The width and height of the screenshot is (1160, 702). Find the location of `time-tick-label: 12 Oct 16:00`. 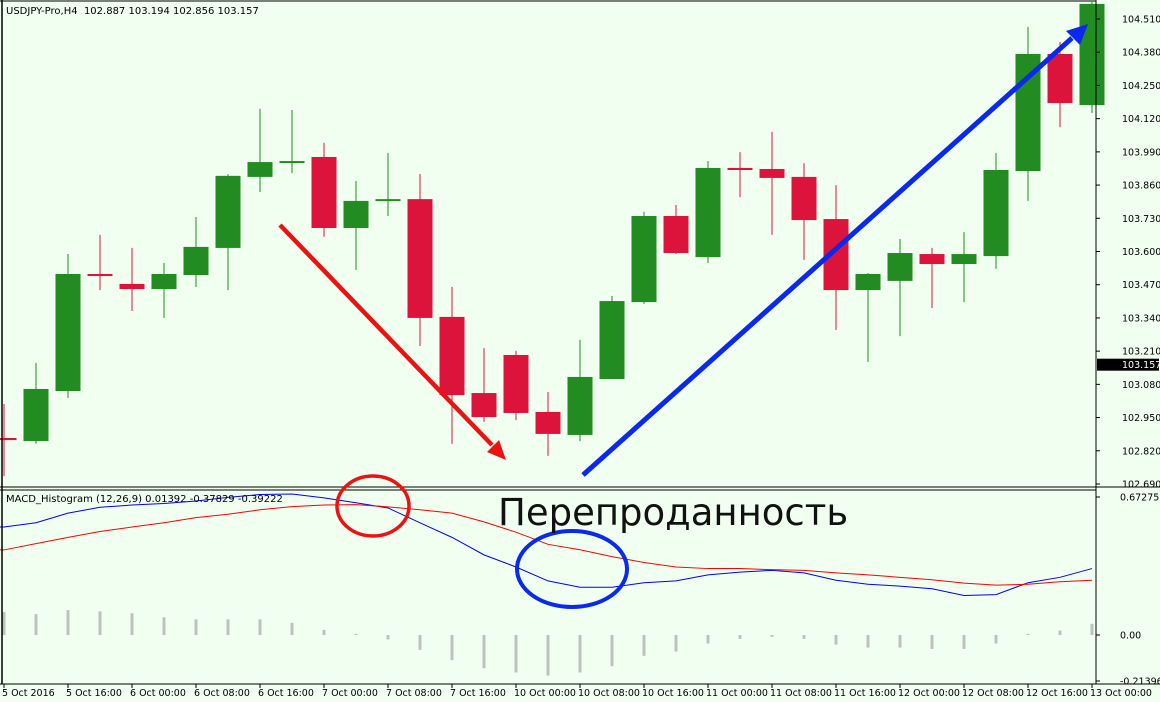

time-tick-label: 12 Oct 16:00 is located at coordinates (1057, 693).